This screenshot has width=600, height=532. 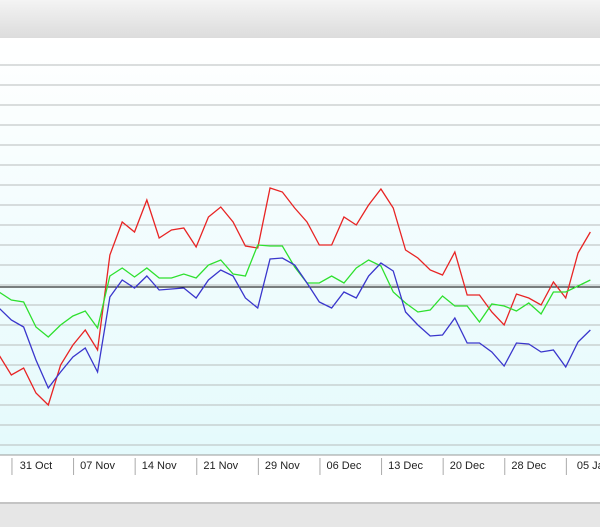 What do you see at coordinates (36, 466) in the screenshot?
I see `x-tick-label: 31 Oct` at bounding box center [36, 466].